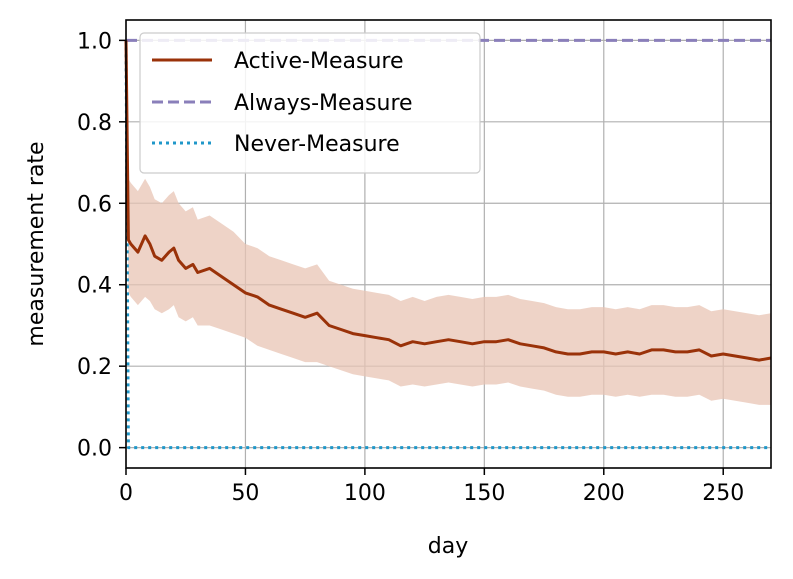 This screenshot has width=793, height=579. I want to click on y-tick-label: 0.2, so click(94, 367).